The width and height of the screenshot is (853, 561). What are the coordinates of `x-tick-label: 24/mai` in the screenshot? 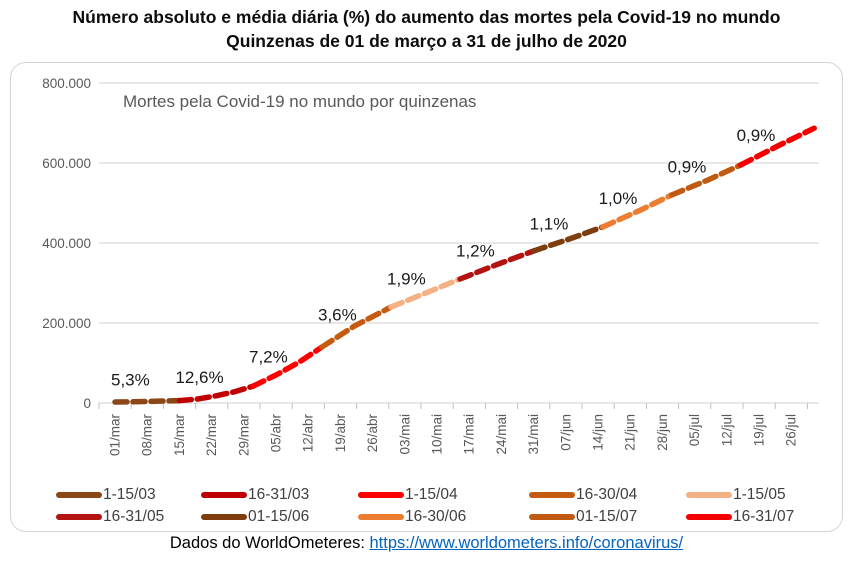 It's located at (501, 434).